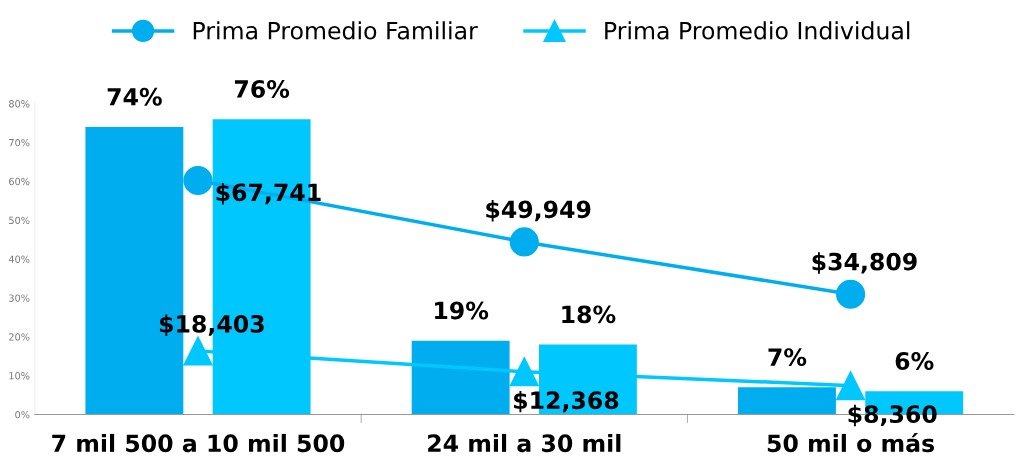 The image size is (1025, 471). What do you see at coordinates (851, 442) in the screenshot?
I see `x-tick-label: 50 mil o más` at bounding box center [851, 442].